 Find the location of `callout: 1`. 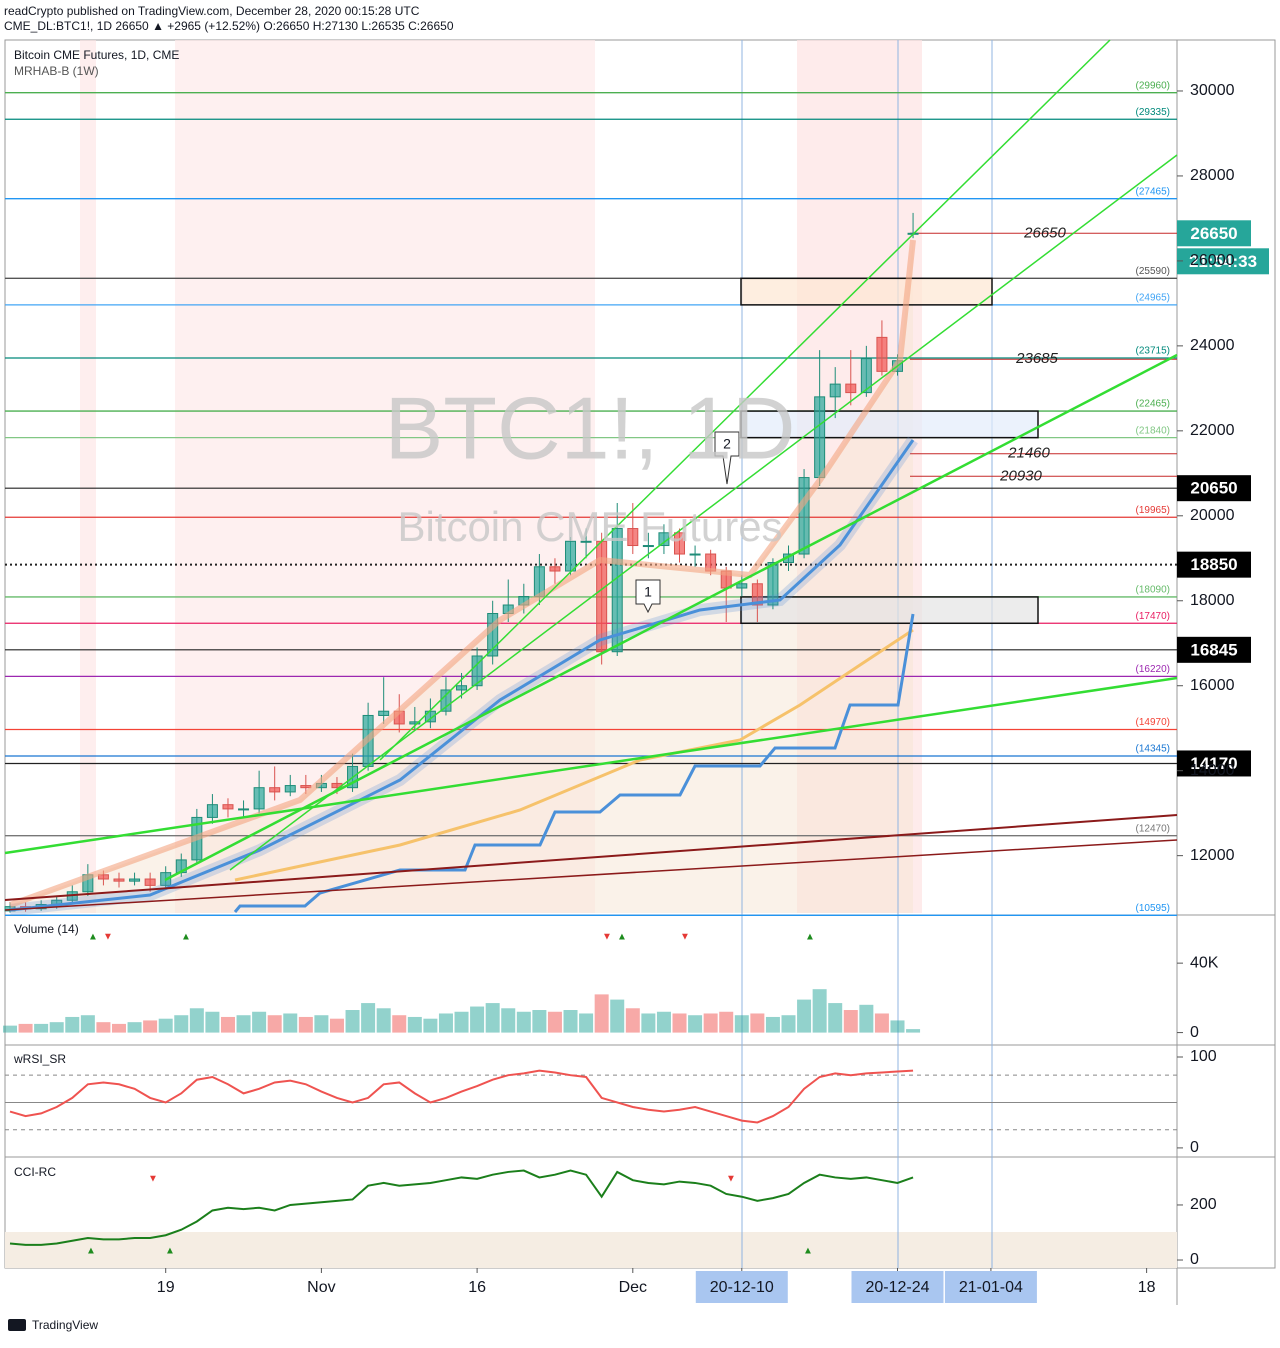

callout: 1 is located at coordinates (648, 592).